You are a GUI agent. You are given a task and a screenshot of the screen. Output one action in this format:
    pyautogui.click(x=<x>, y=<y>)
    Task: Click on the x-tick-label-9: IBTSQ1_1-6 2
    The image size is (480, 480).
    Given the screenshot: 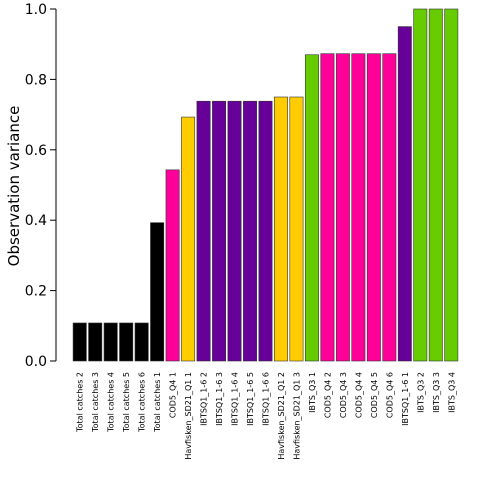 What is the action you would take?
    pyautogui.click(x=204, y=399)
    